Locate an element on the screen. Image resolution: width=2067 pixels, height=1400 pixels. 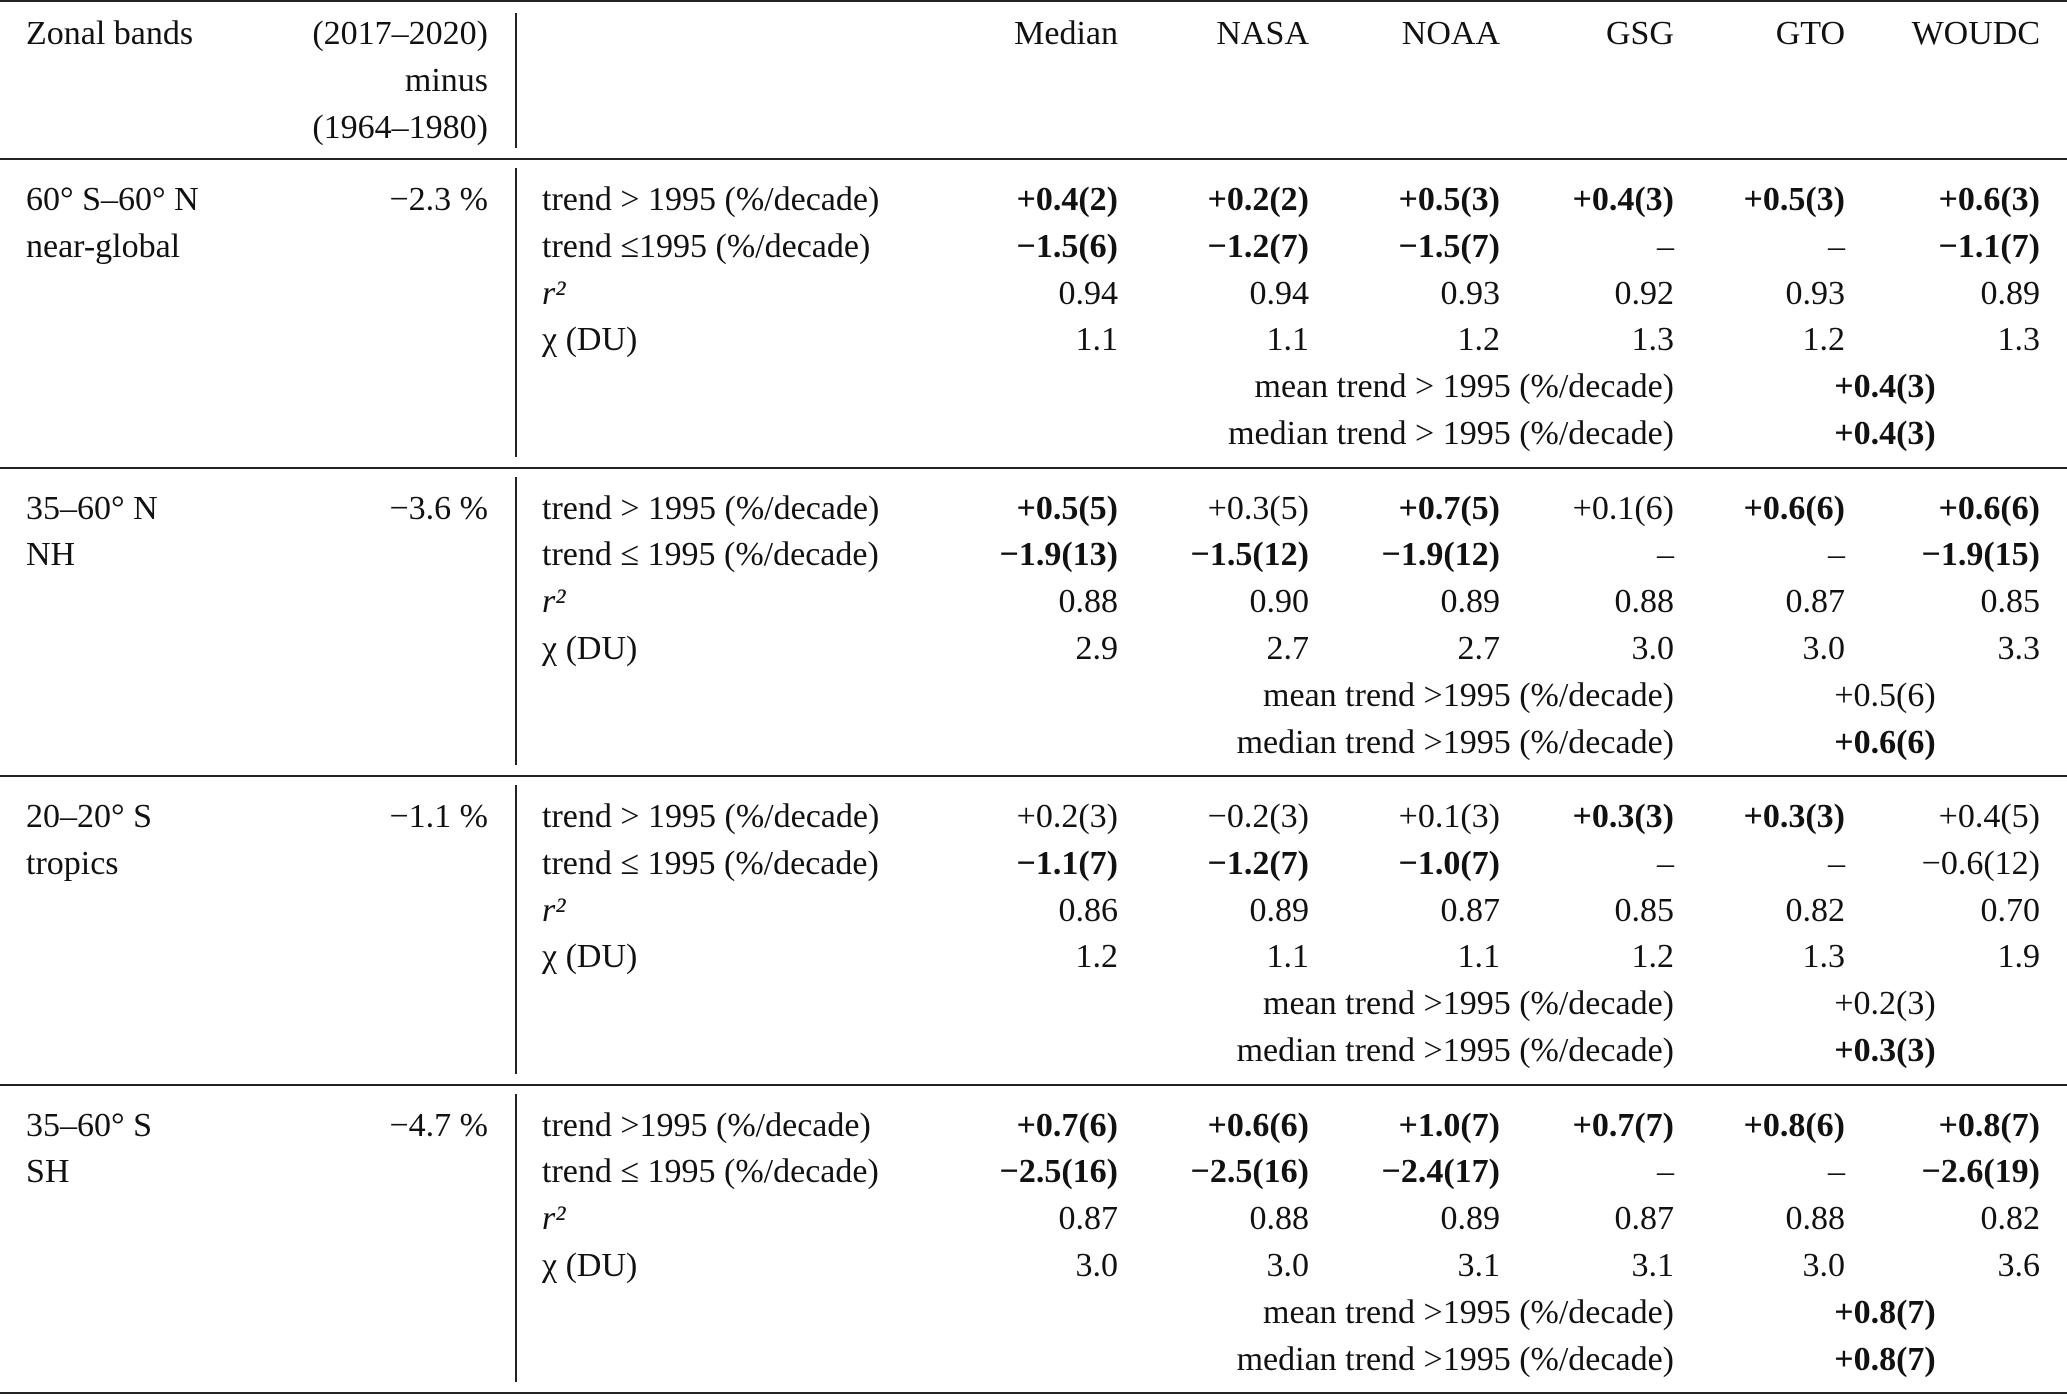
zonal-band: 60° S–60° N is located at coordinates (112, 199).